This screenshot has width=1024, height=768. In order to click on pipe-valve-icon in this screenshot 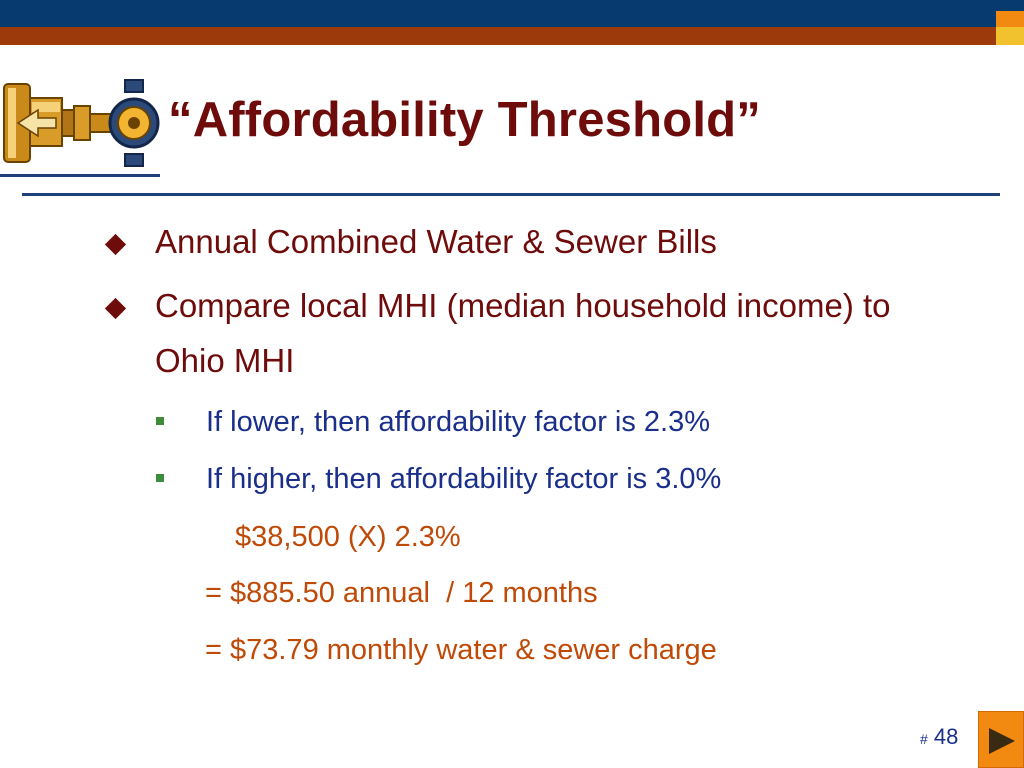, I will do `click(80, 127)`.